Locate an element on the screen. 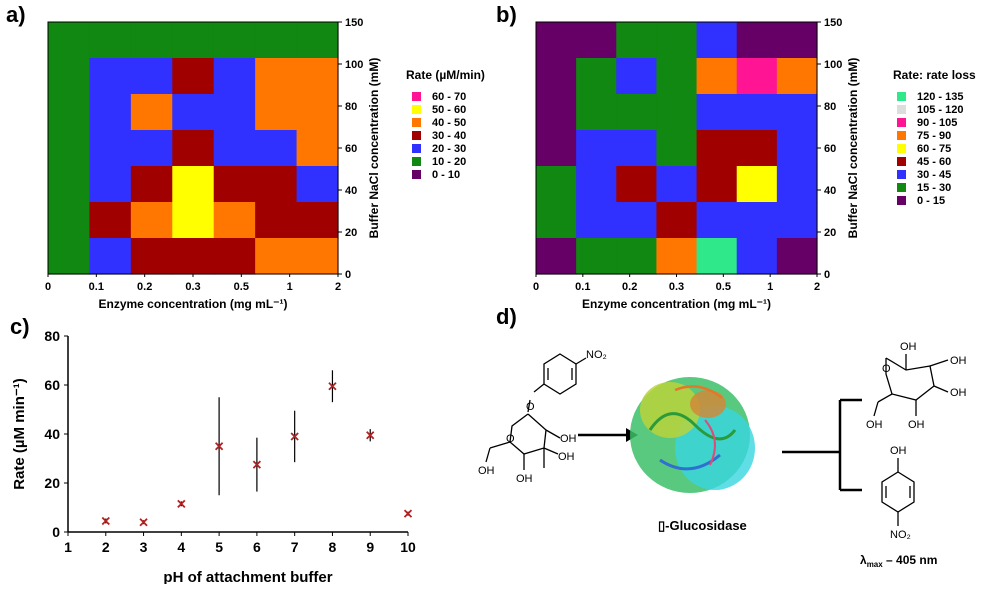 The height and width of the screenshot is (589, 993). legend-b-label: 75 - 90 is located at coordinates (934, 135).